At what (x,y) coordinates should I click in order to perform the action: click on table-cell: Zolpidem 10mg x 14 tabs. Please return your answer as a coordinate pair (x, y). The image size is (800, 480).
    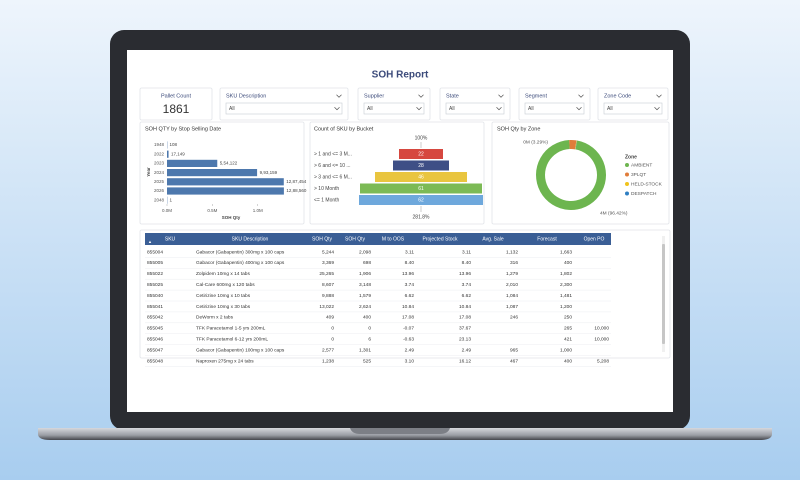
    Looking at the image, I should click on (223, 274).